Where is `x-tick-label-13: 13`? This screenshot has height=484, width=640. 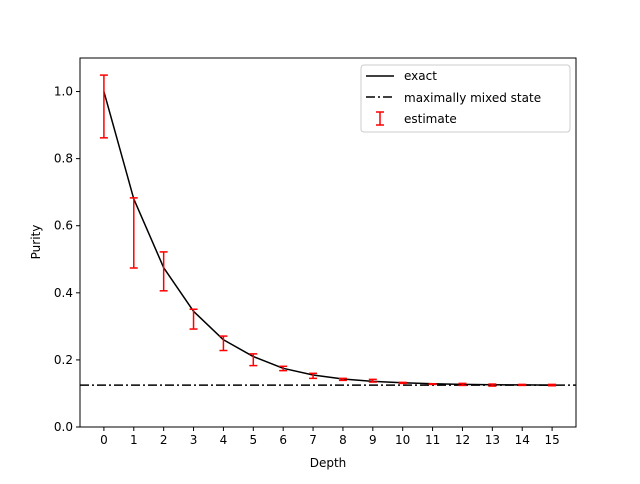
x-tick-label-13: 13 is located at coordinates (492, 440).